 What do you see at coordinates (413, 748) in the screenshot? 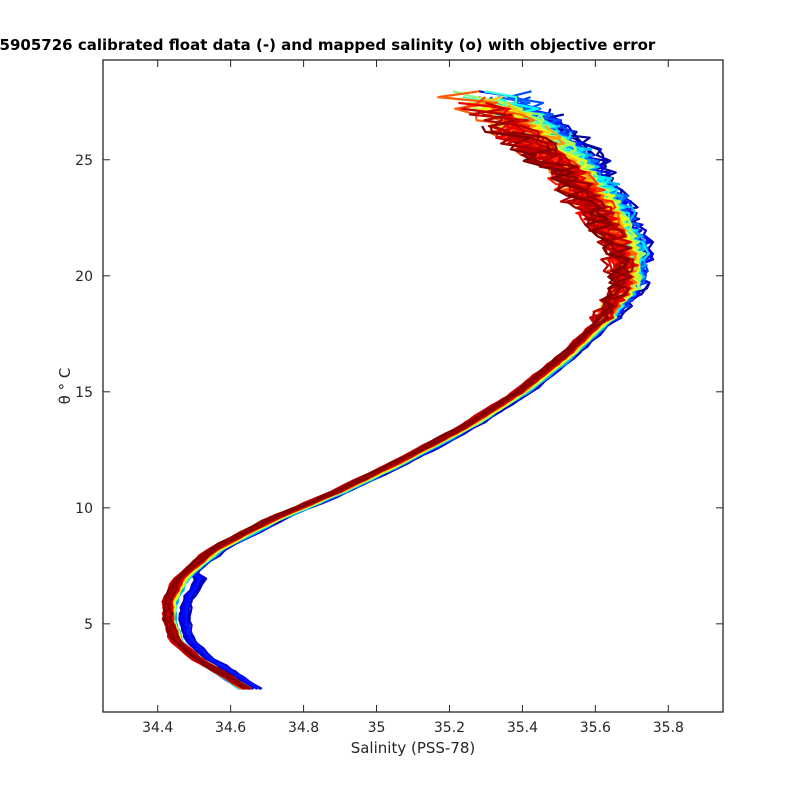
I see `x-axis-label: Salinity (PSS-78)` at bounding box center [413, 748].